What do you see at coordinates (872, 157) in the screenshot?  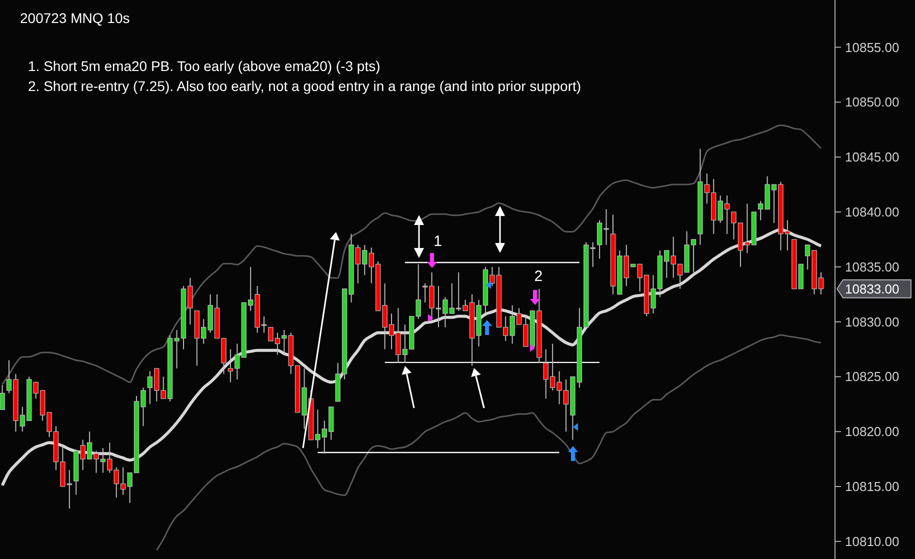 I see `y-tick-label: 10845.00` at bounding box center [872, 157].